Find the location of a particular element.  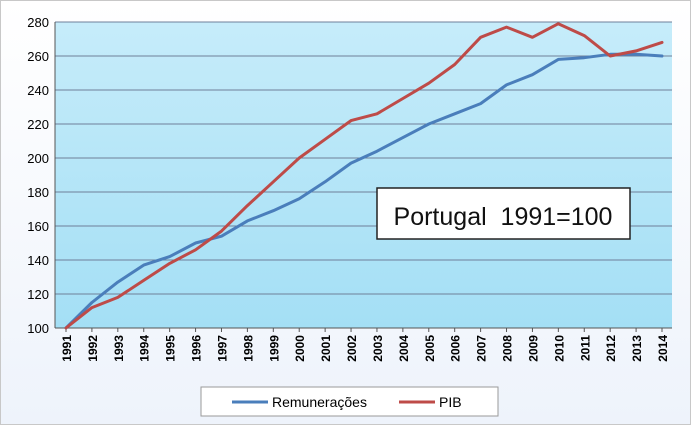

x-tick-label: 2002 is located at coordinates (352, 348).